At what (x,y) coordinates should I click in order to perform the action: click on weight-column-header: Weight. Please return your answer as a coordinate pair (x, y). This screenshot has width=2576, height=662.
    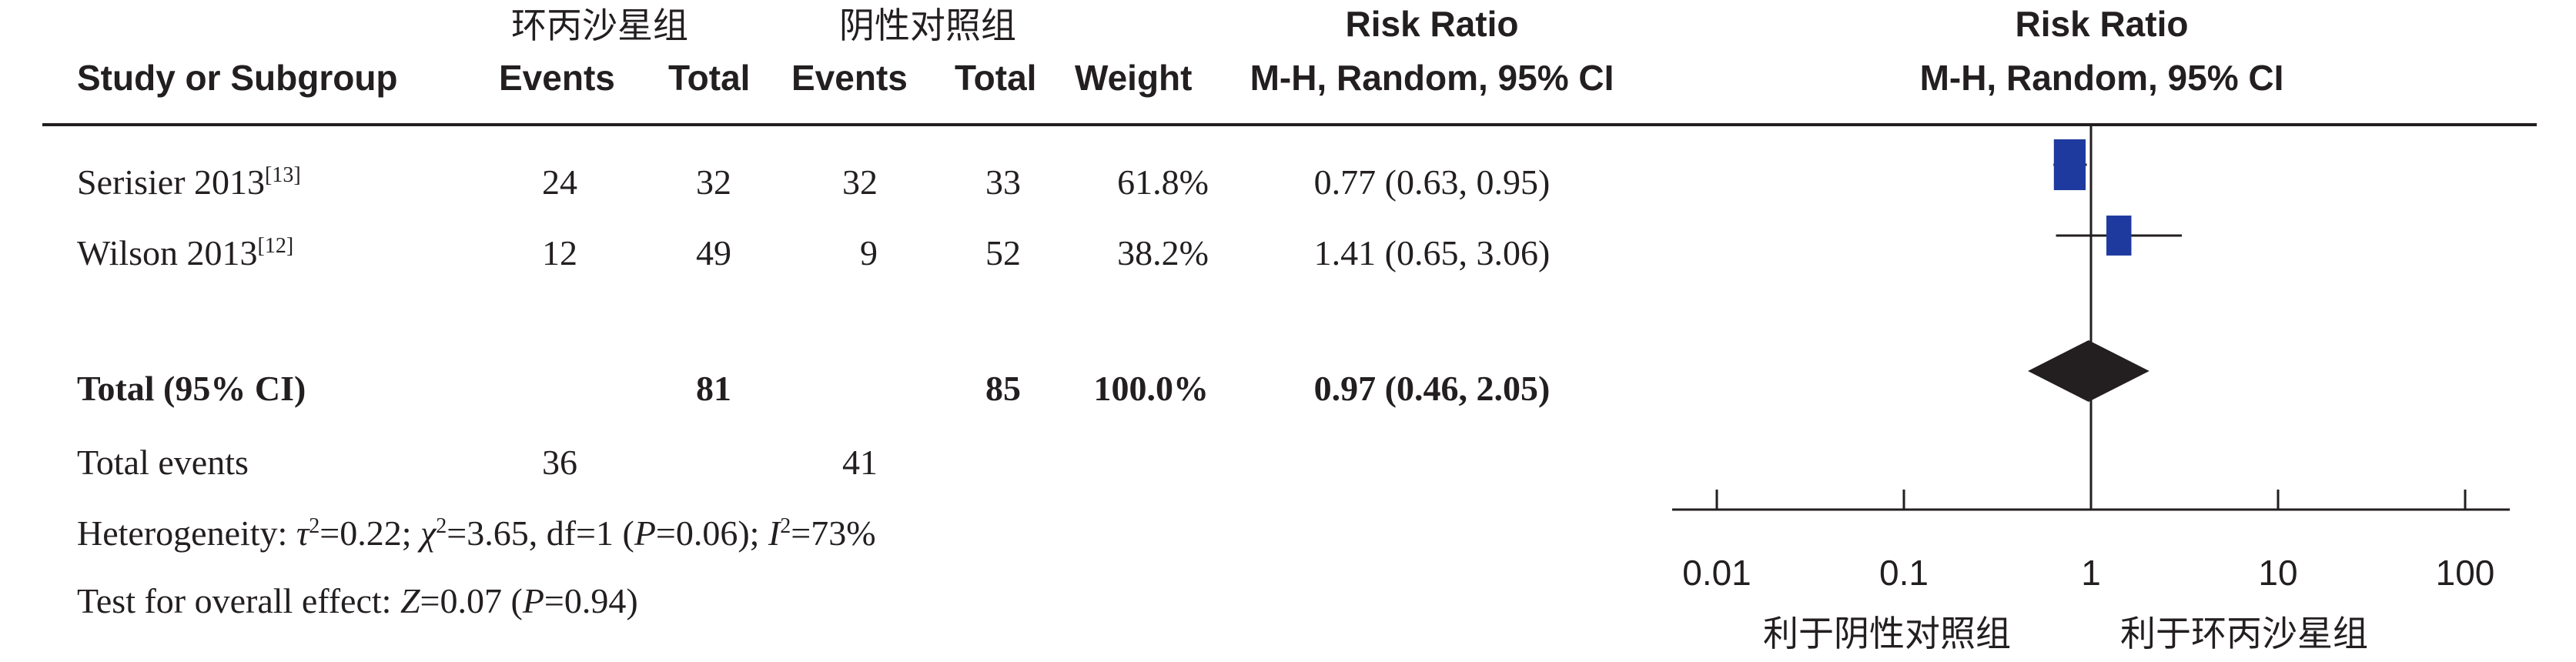
    Looking at the image, I should click on (1134, 78).